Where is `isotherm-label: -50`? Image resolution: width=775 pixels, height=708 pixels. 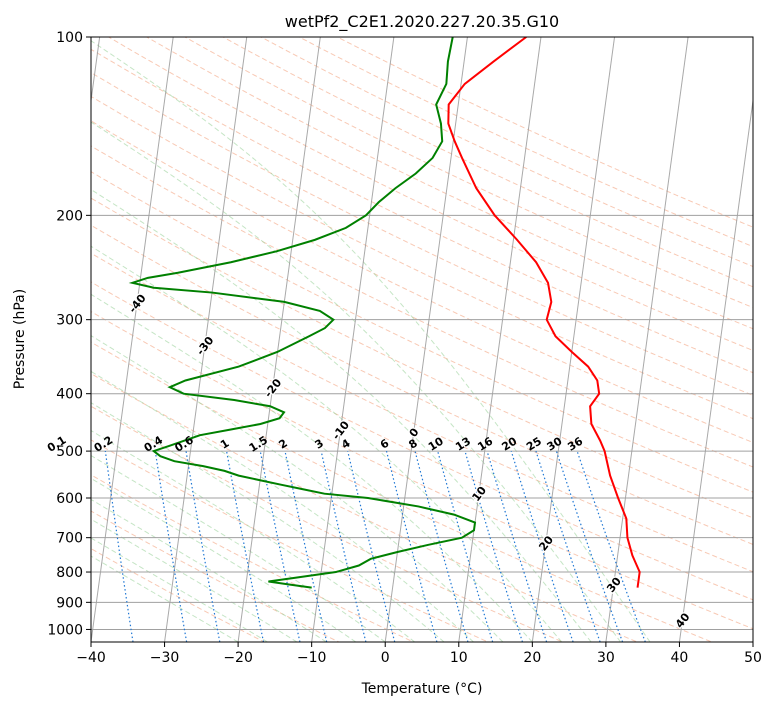
isotherm-label: -50 is located at coordinates (69, 261).